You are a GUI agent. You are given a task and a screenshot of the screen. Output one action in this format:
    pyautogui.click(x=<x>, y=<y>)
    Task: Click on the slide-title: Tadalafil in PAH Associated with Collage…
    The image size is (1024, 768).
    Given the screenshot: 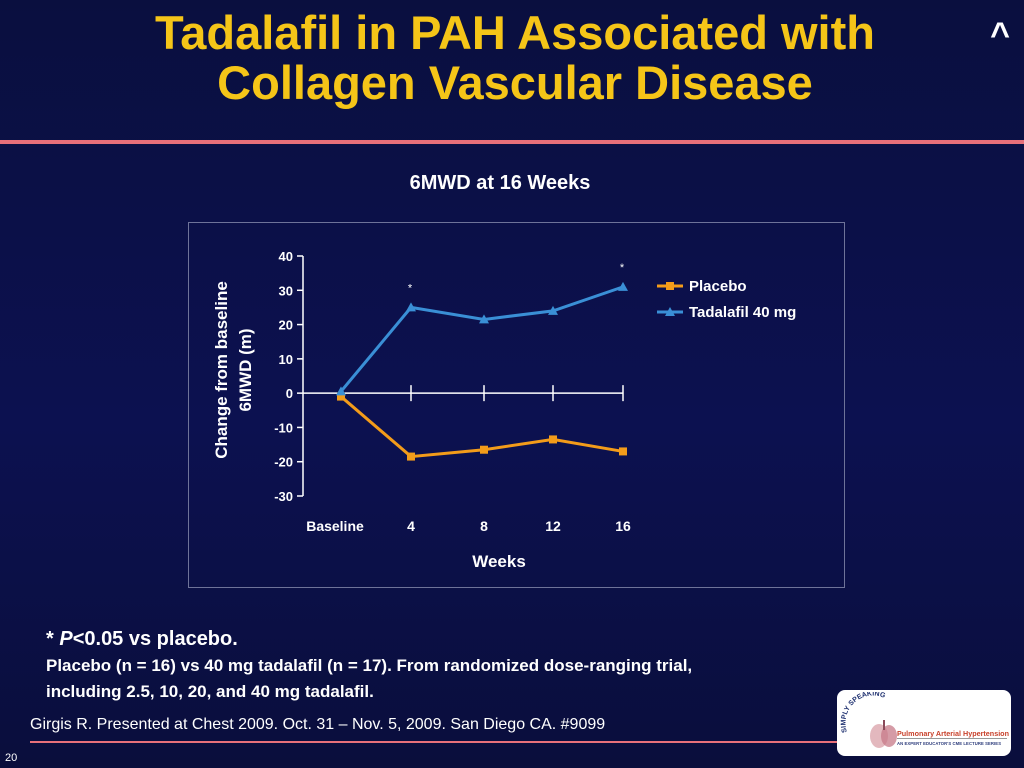 What is the action you would take?
    pyautogui.click(x=515, y=58)
    